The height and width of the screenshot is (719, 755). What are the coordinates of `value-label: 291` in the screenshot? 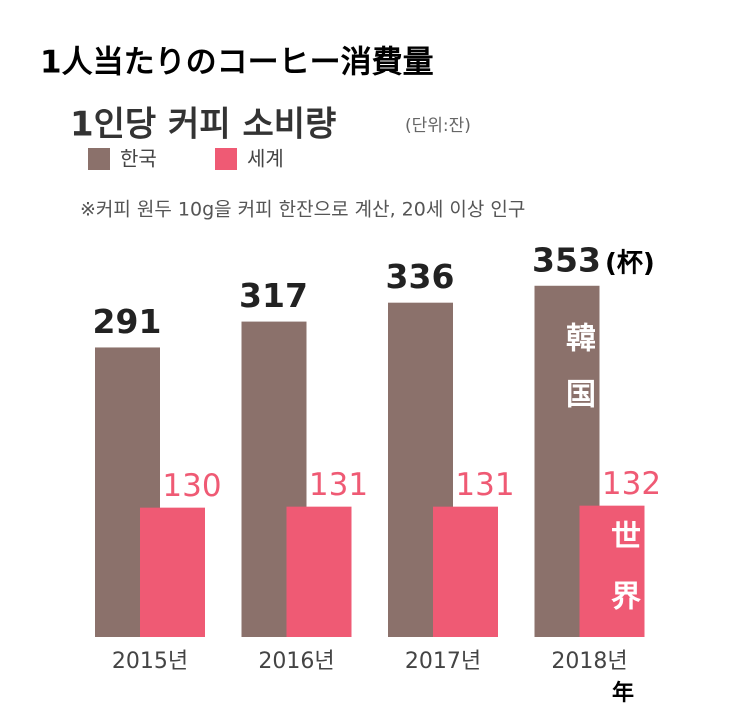 It's located at (127, 321).